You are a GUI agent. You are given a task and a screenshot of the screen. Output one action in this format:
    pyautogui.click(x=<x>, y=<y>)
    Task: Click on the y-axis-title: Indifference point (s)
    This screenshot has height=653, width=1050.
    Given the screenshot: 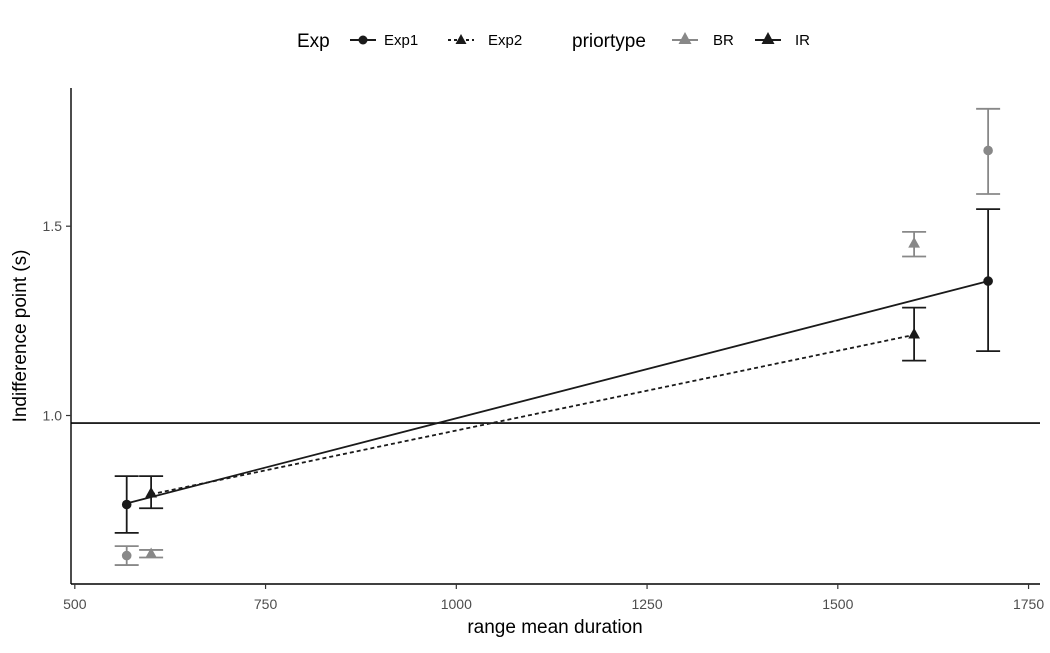 What is the action you would take?
    pyautogui.click(x=20, y=336)
    